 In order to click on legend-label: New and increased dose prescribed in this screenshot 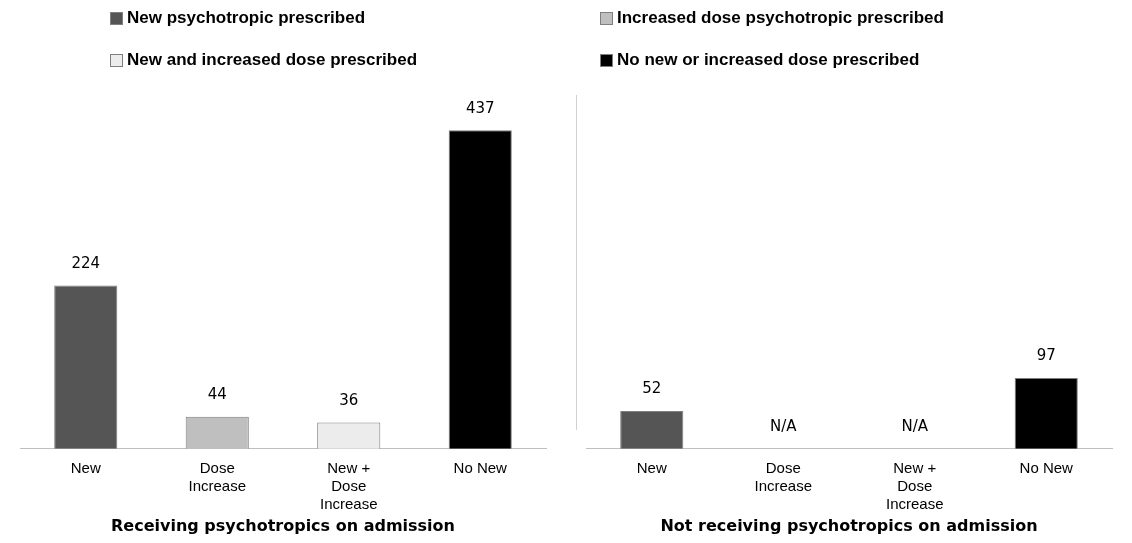, I will do `click(272, 60)`.